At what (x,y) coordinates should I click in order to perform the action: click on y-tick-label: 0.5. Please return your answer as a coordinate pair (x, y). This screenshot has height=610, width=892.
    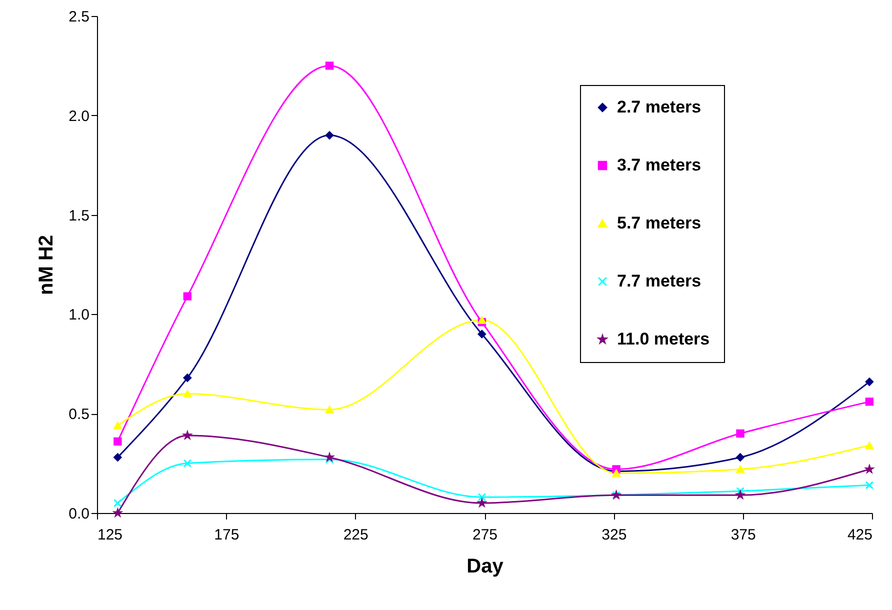
    Looking at the image, I should click on (79, 415).